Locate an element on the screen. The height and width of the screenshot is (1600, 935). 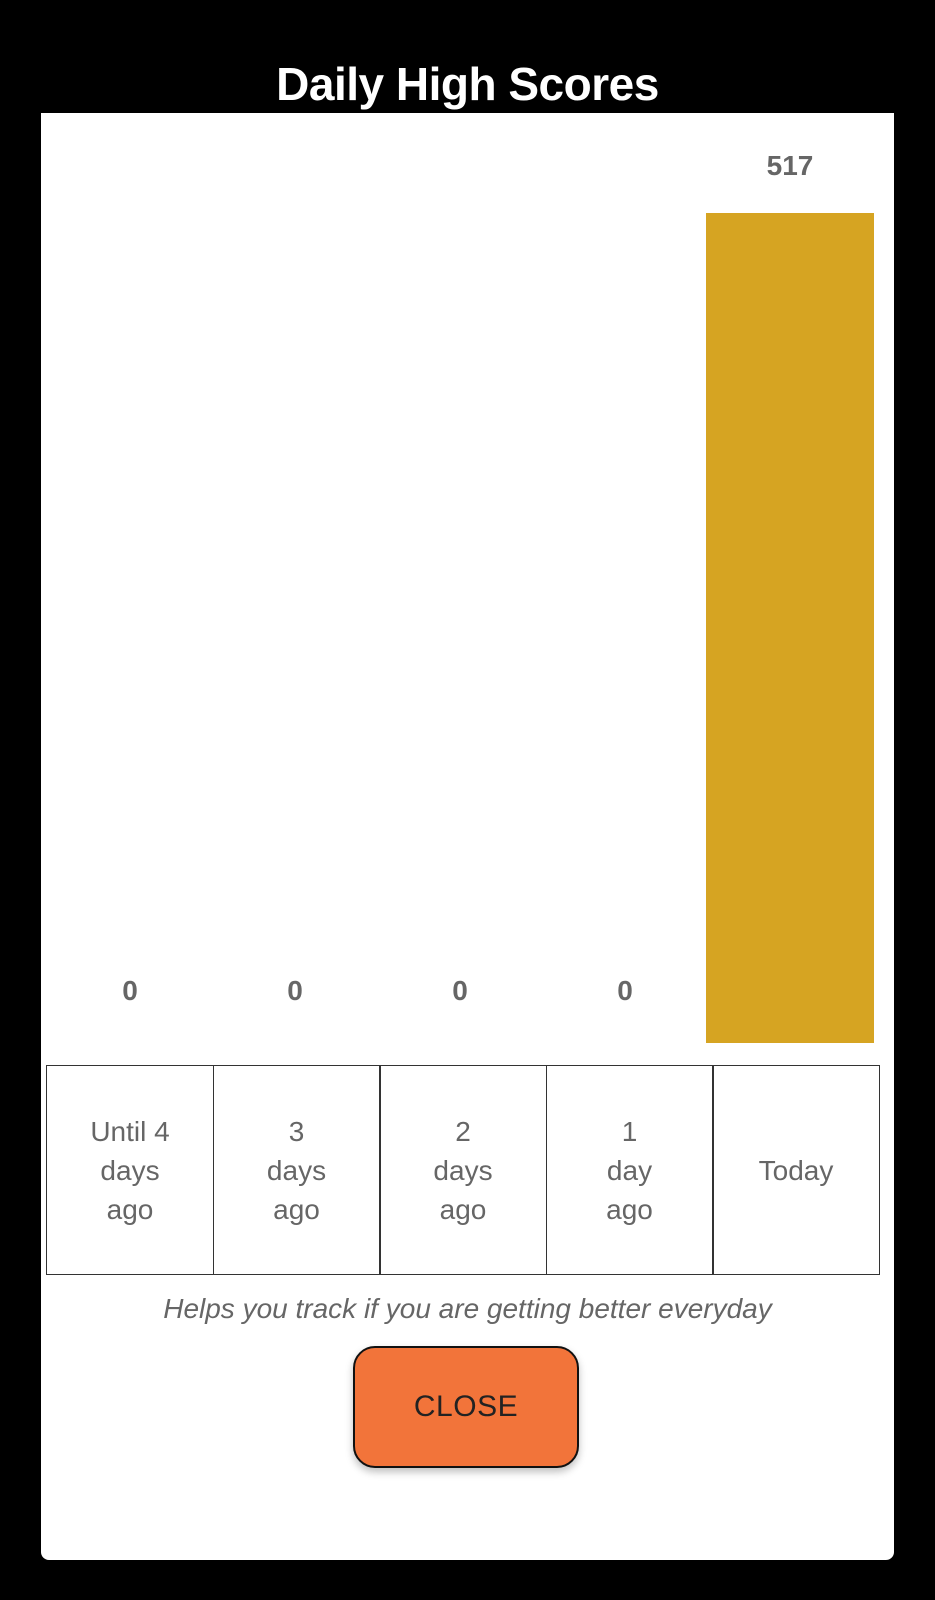
day-label-text: 1 day ago is located at coordinates (629, 1170).